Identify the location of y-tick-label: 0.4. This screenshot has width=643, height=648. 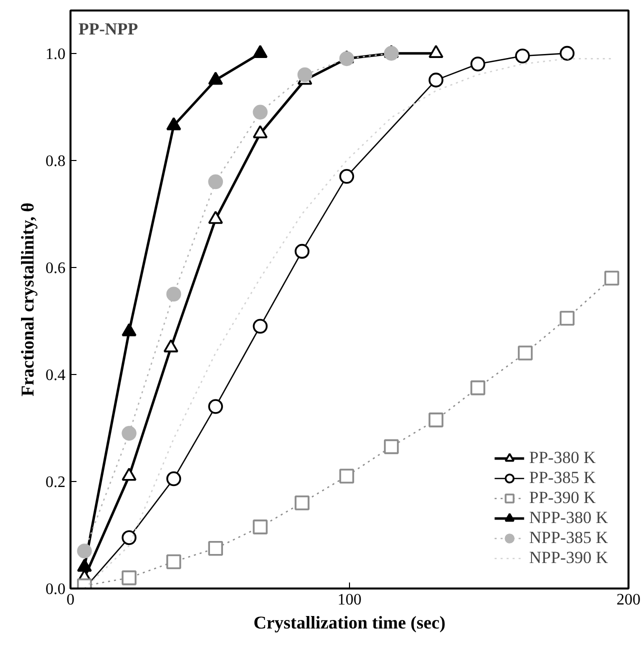
(56, 375).